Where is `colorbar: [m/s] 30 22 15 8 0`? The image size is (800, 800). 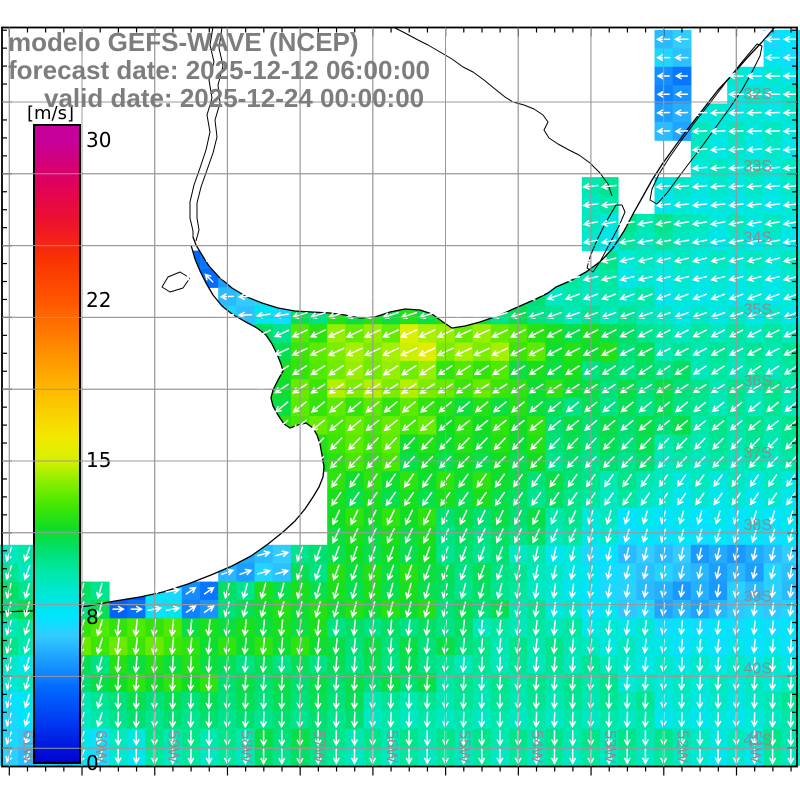
colorbar: [m/s] 30 22 15 8 0 is located at coordinates (69, 439).